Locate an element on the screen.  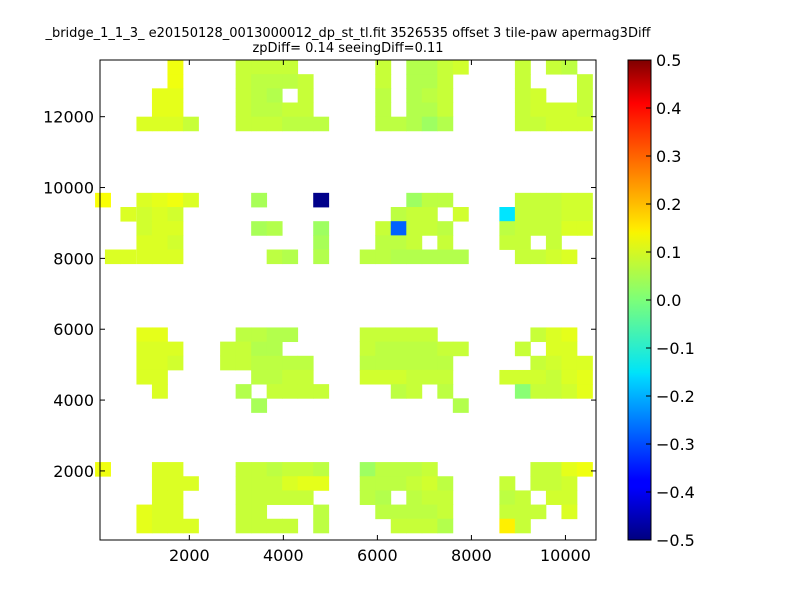
colorbar-ticks: 0.5 0.4 0.3 0.2 0.1 0.0 −0.1 −0.2 −0.3 −0.4 −0.5 is located at coordinates (670, 300).